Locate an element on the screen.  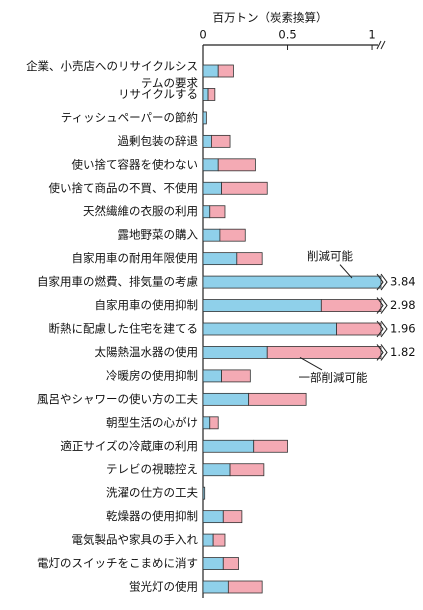
y-tick-label: 天然繊維の衣服の利用 is located at coordinates (140, 211).